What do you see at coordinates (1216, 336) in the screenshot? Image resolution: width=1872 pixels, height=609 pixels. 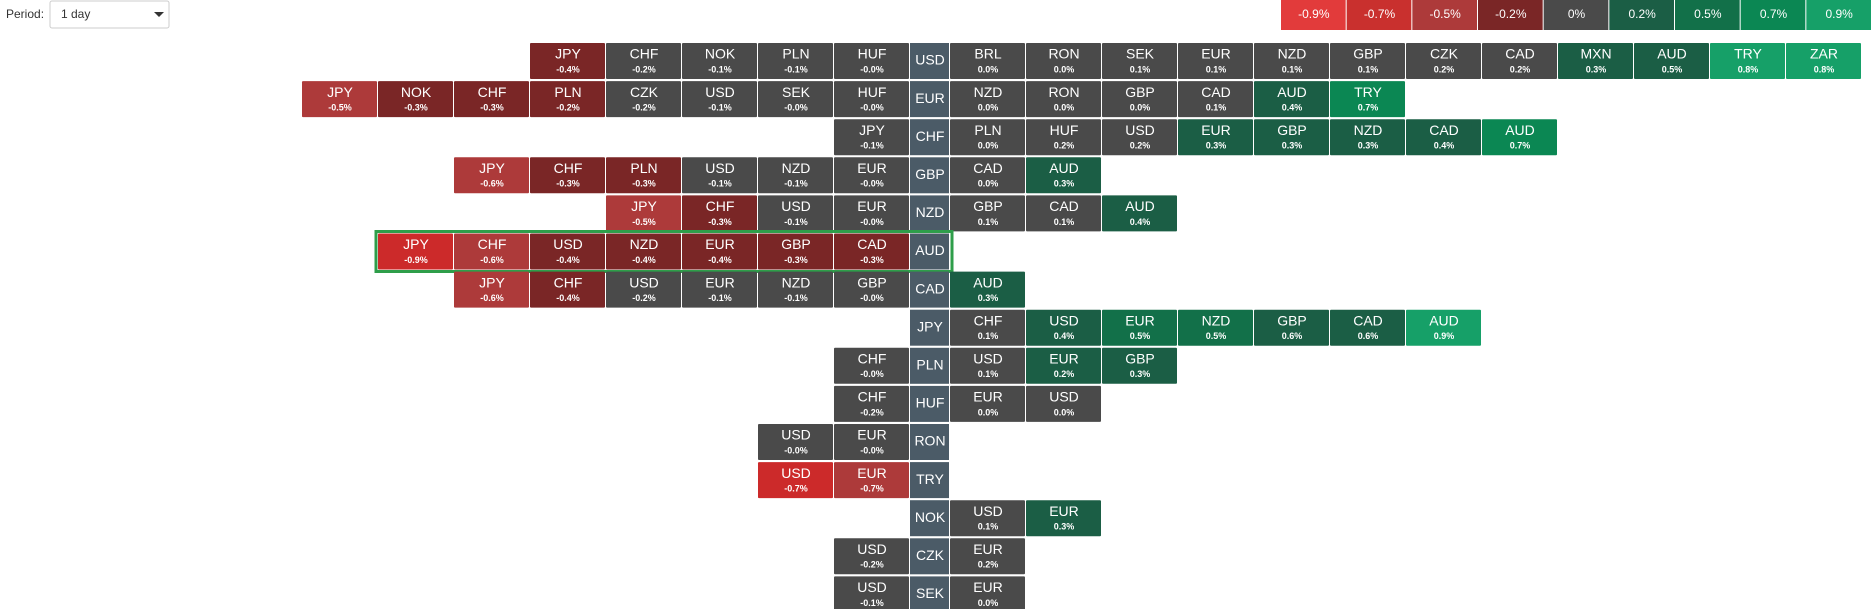 I see `cell-change: 0.5%` at bounding box center [1216, 336].